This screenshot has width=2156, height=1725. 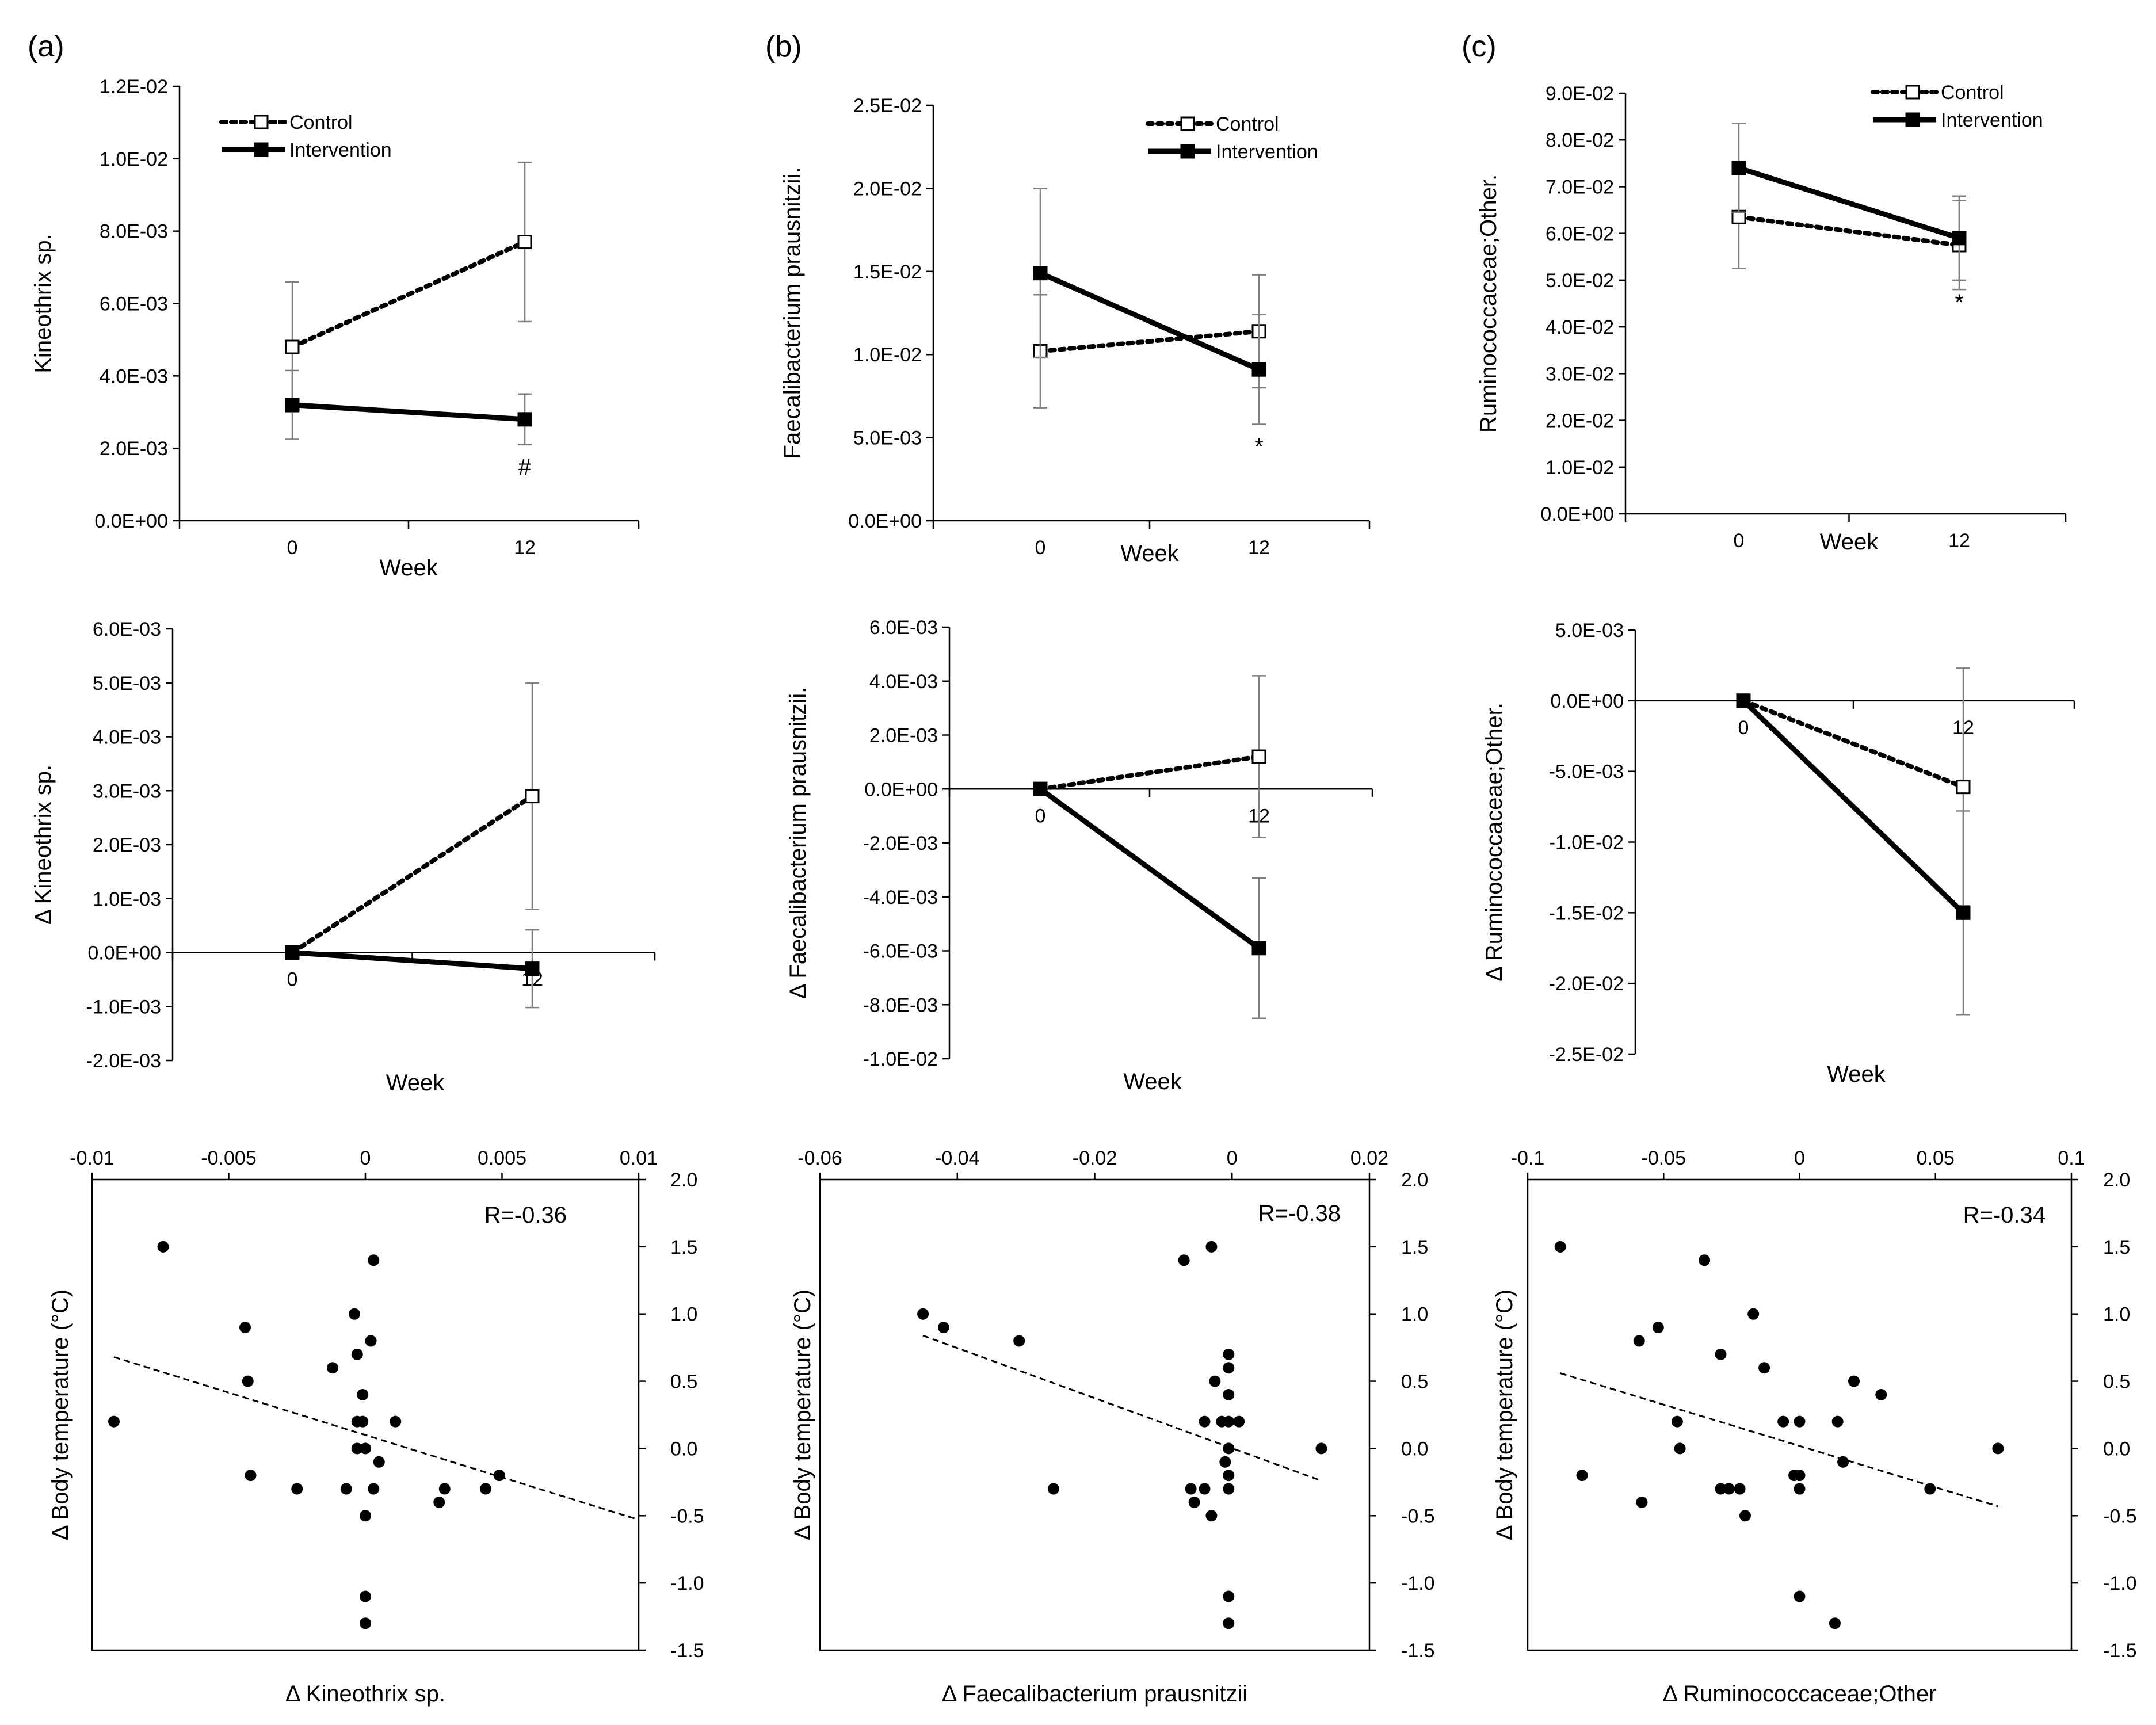 I want to click on y-tick-label: -1.5E-02, so click(x=1586, y=913).